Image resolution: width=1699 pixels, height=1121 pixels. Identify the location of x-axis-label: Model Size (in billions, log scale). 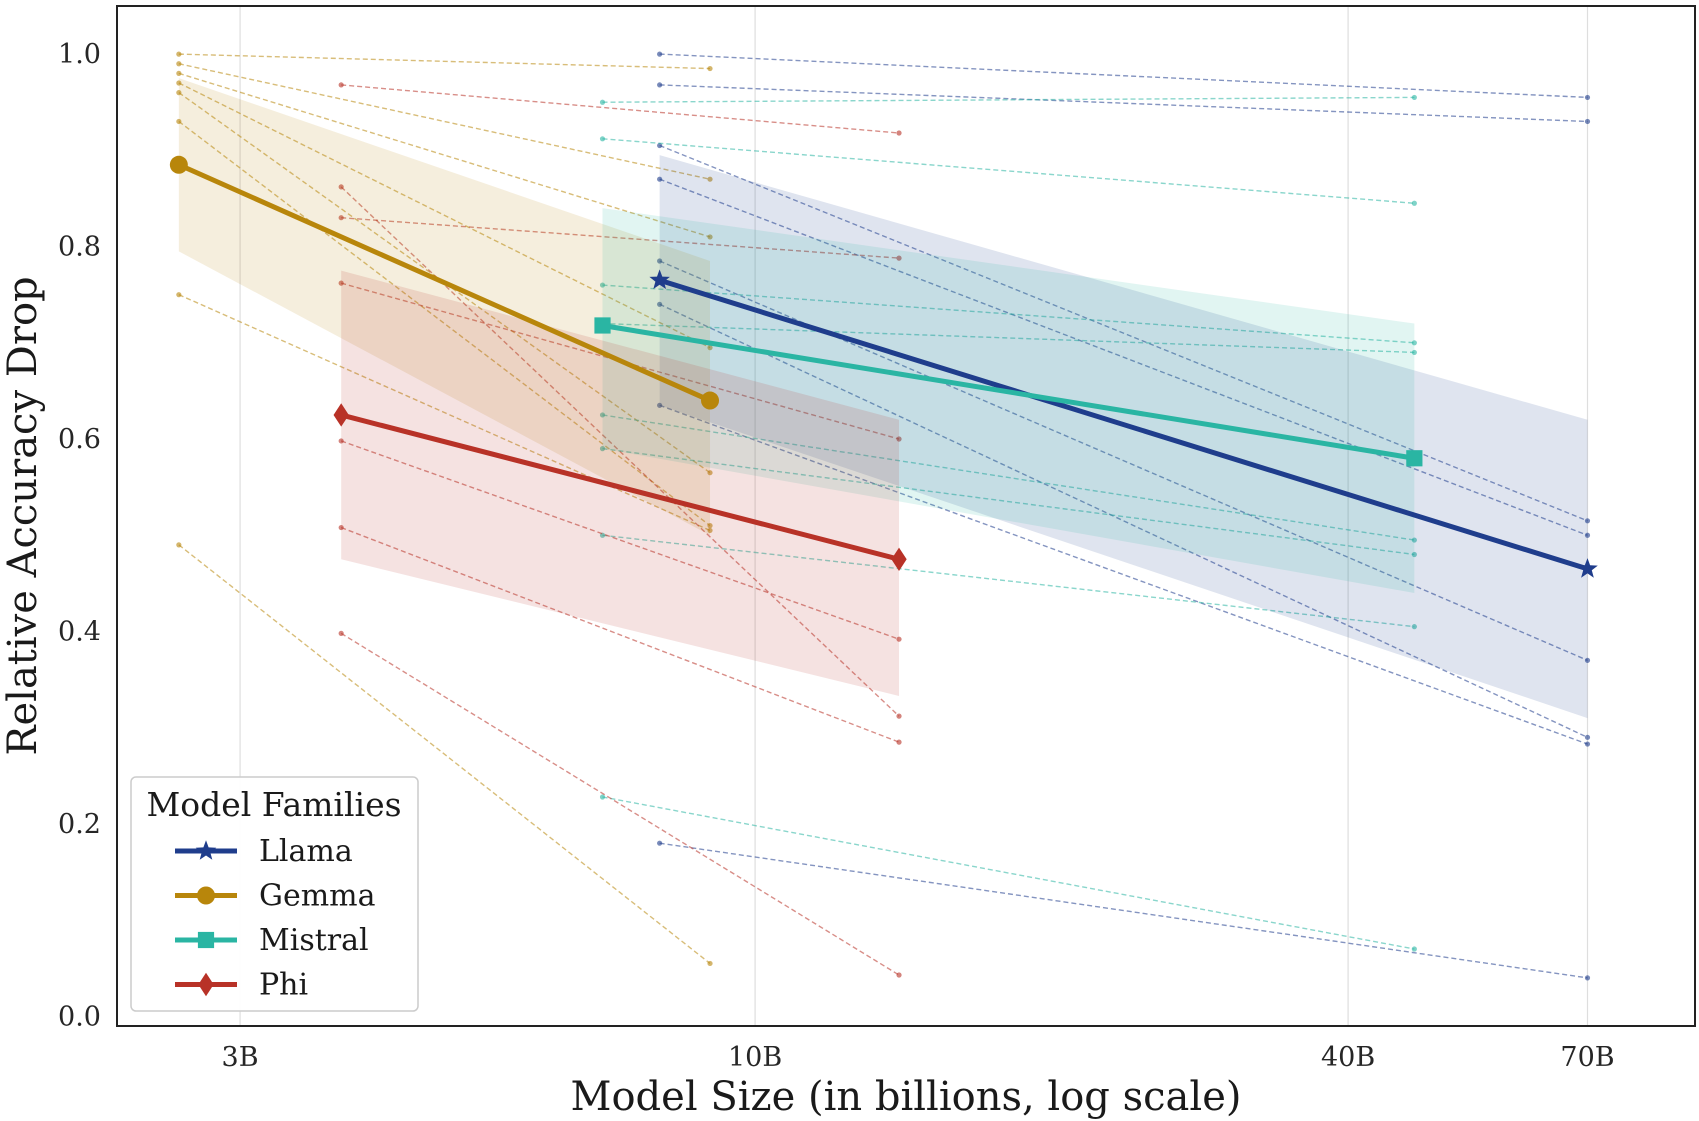
(906, 1097).